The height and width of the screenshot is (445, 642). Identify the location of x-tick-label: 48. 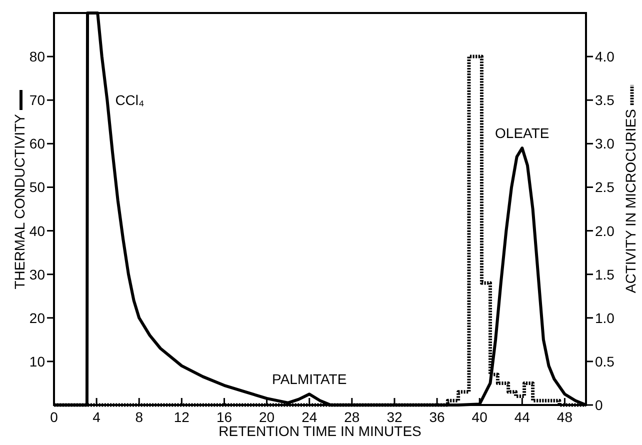
(564, 417).